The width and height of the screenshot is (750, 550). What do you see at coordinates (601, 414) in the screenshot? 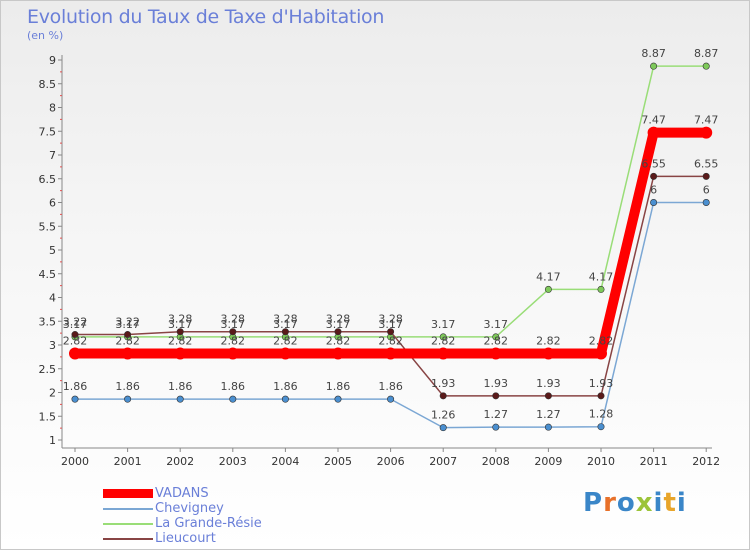
I see `data-label: 1.28` at bounding box center [601, 414].